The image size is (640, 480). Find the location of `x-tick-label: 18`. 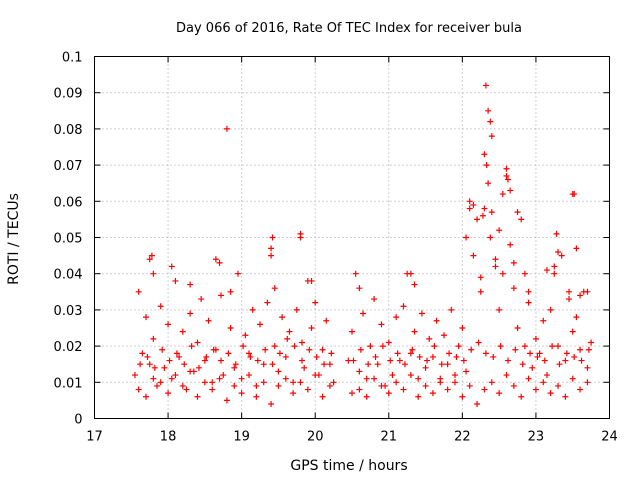

x-tick-label: 18 is located at coordinates (168, 437).